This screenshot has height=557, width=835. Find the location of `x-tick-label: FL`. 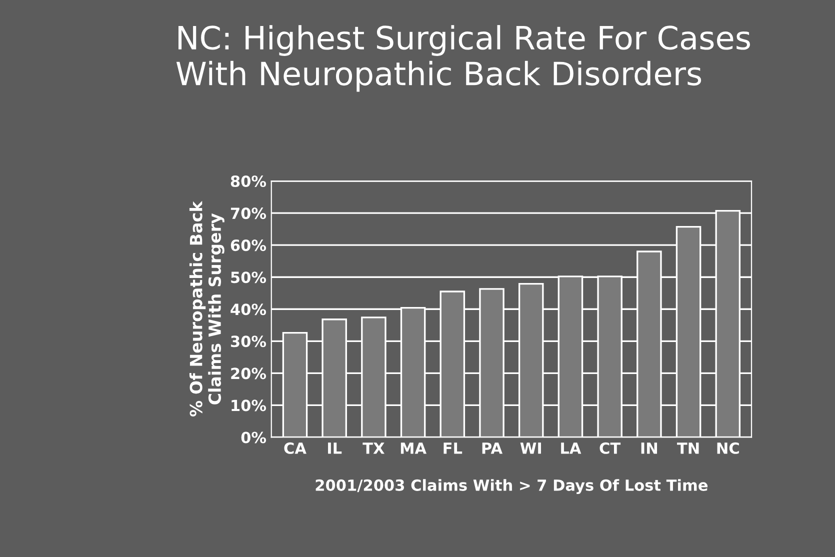

x-tick-label: FL is located at coordinates (453, 448).